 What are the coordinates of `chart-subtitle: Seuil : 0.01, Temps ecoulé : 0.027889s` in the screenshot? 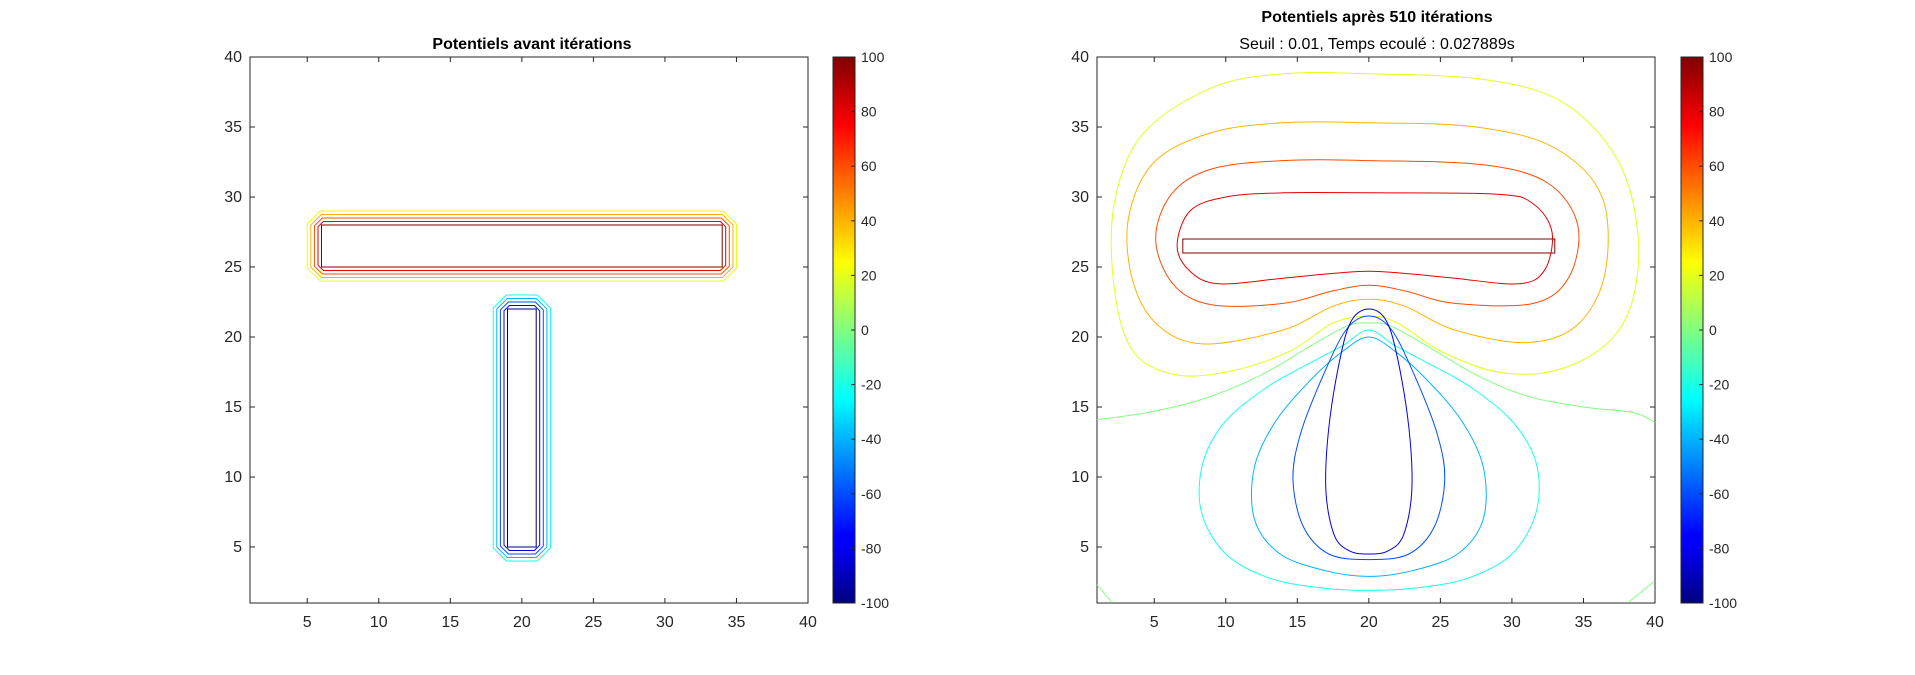 It's located at (1376, 44).